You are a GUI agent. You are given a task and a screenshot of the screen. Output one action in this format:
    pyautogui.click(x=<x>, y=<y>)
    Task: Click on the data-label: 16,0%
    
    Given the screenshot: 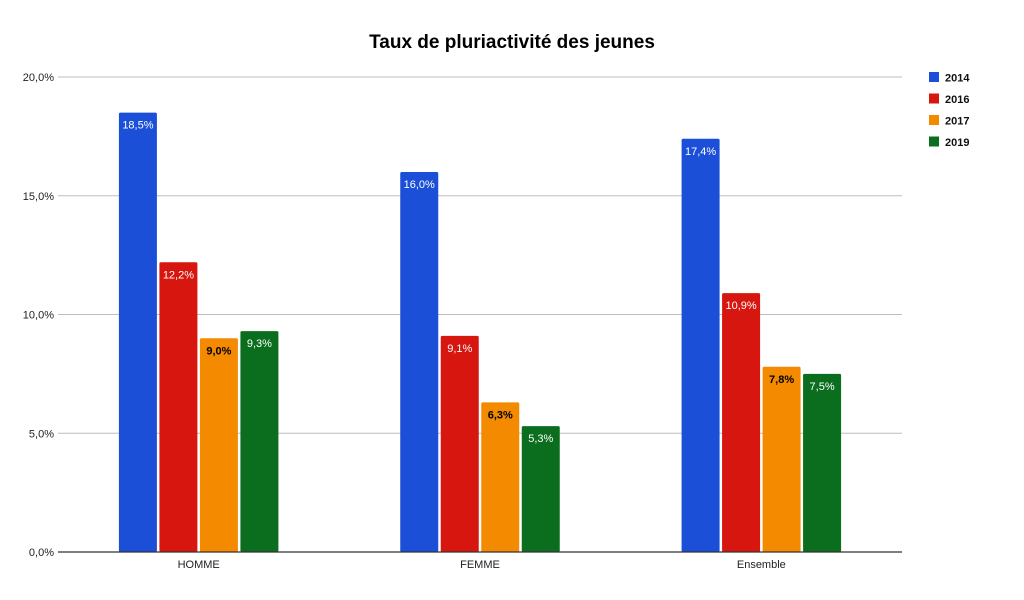 What is the action you would take?
    pyautogui.click(x=419, y=185)
    